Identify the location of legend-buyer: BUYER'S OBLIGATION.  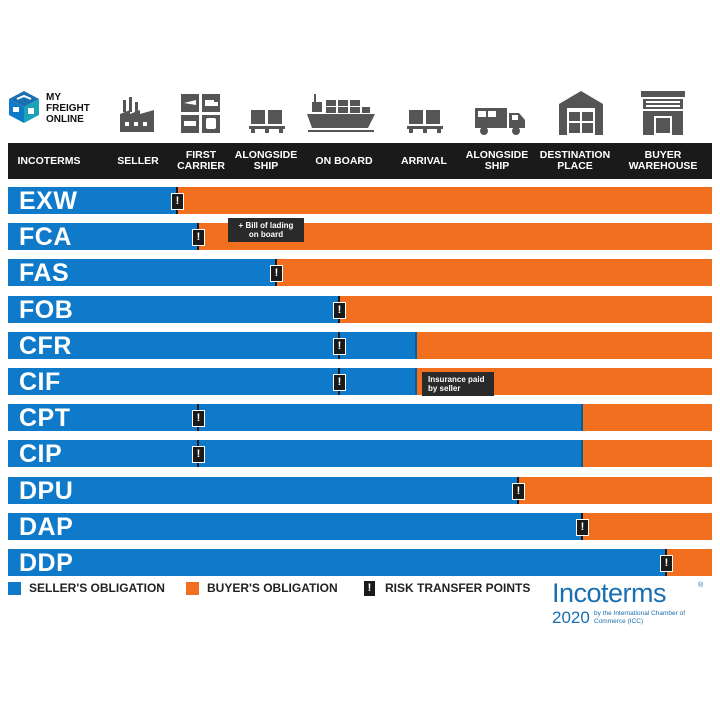
(262, 588).